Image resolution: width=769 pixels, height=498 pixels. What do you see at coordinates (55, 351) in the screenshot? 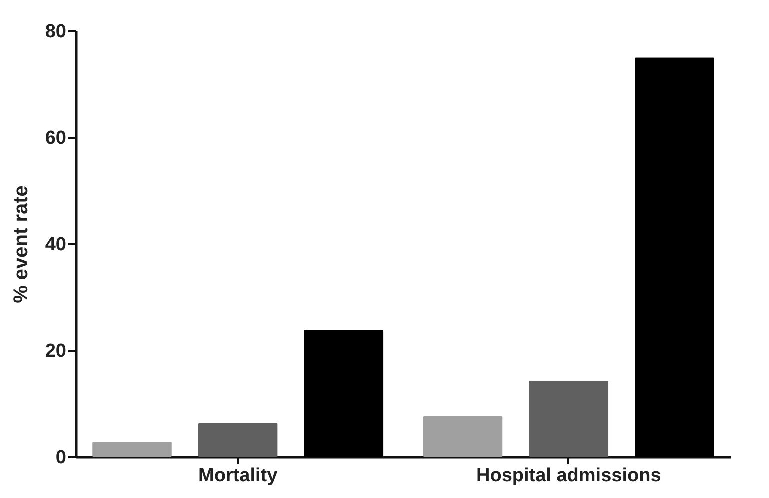
I see `y-tick-label: 20` at bounding box center [55, 351].